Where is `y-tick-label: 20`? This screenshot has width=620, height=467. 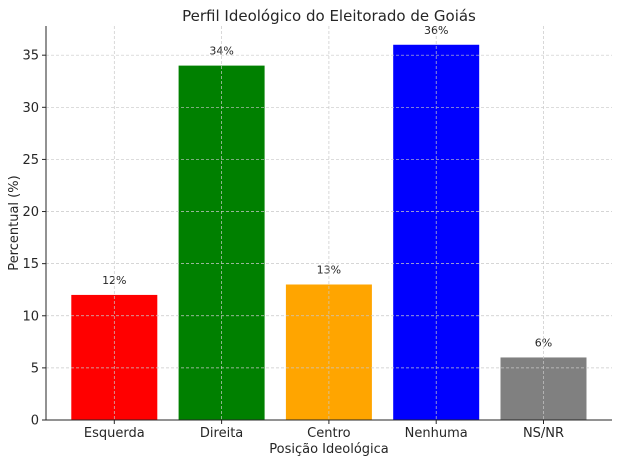 y-tick-label: 20 is located at coordinates (30, 212).